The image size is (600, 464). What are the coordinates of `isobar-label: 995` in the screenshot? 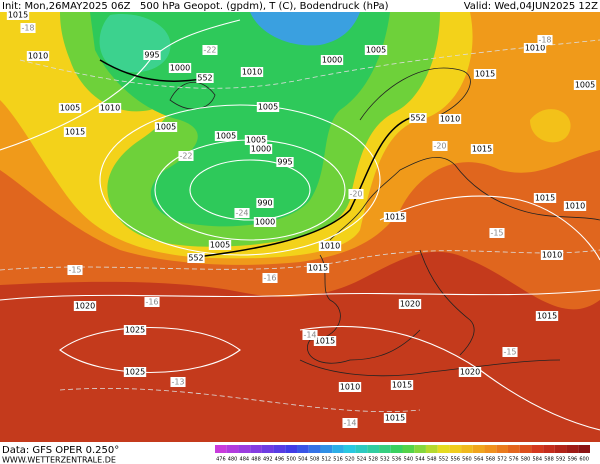 It's located at (151, 55).